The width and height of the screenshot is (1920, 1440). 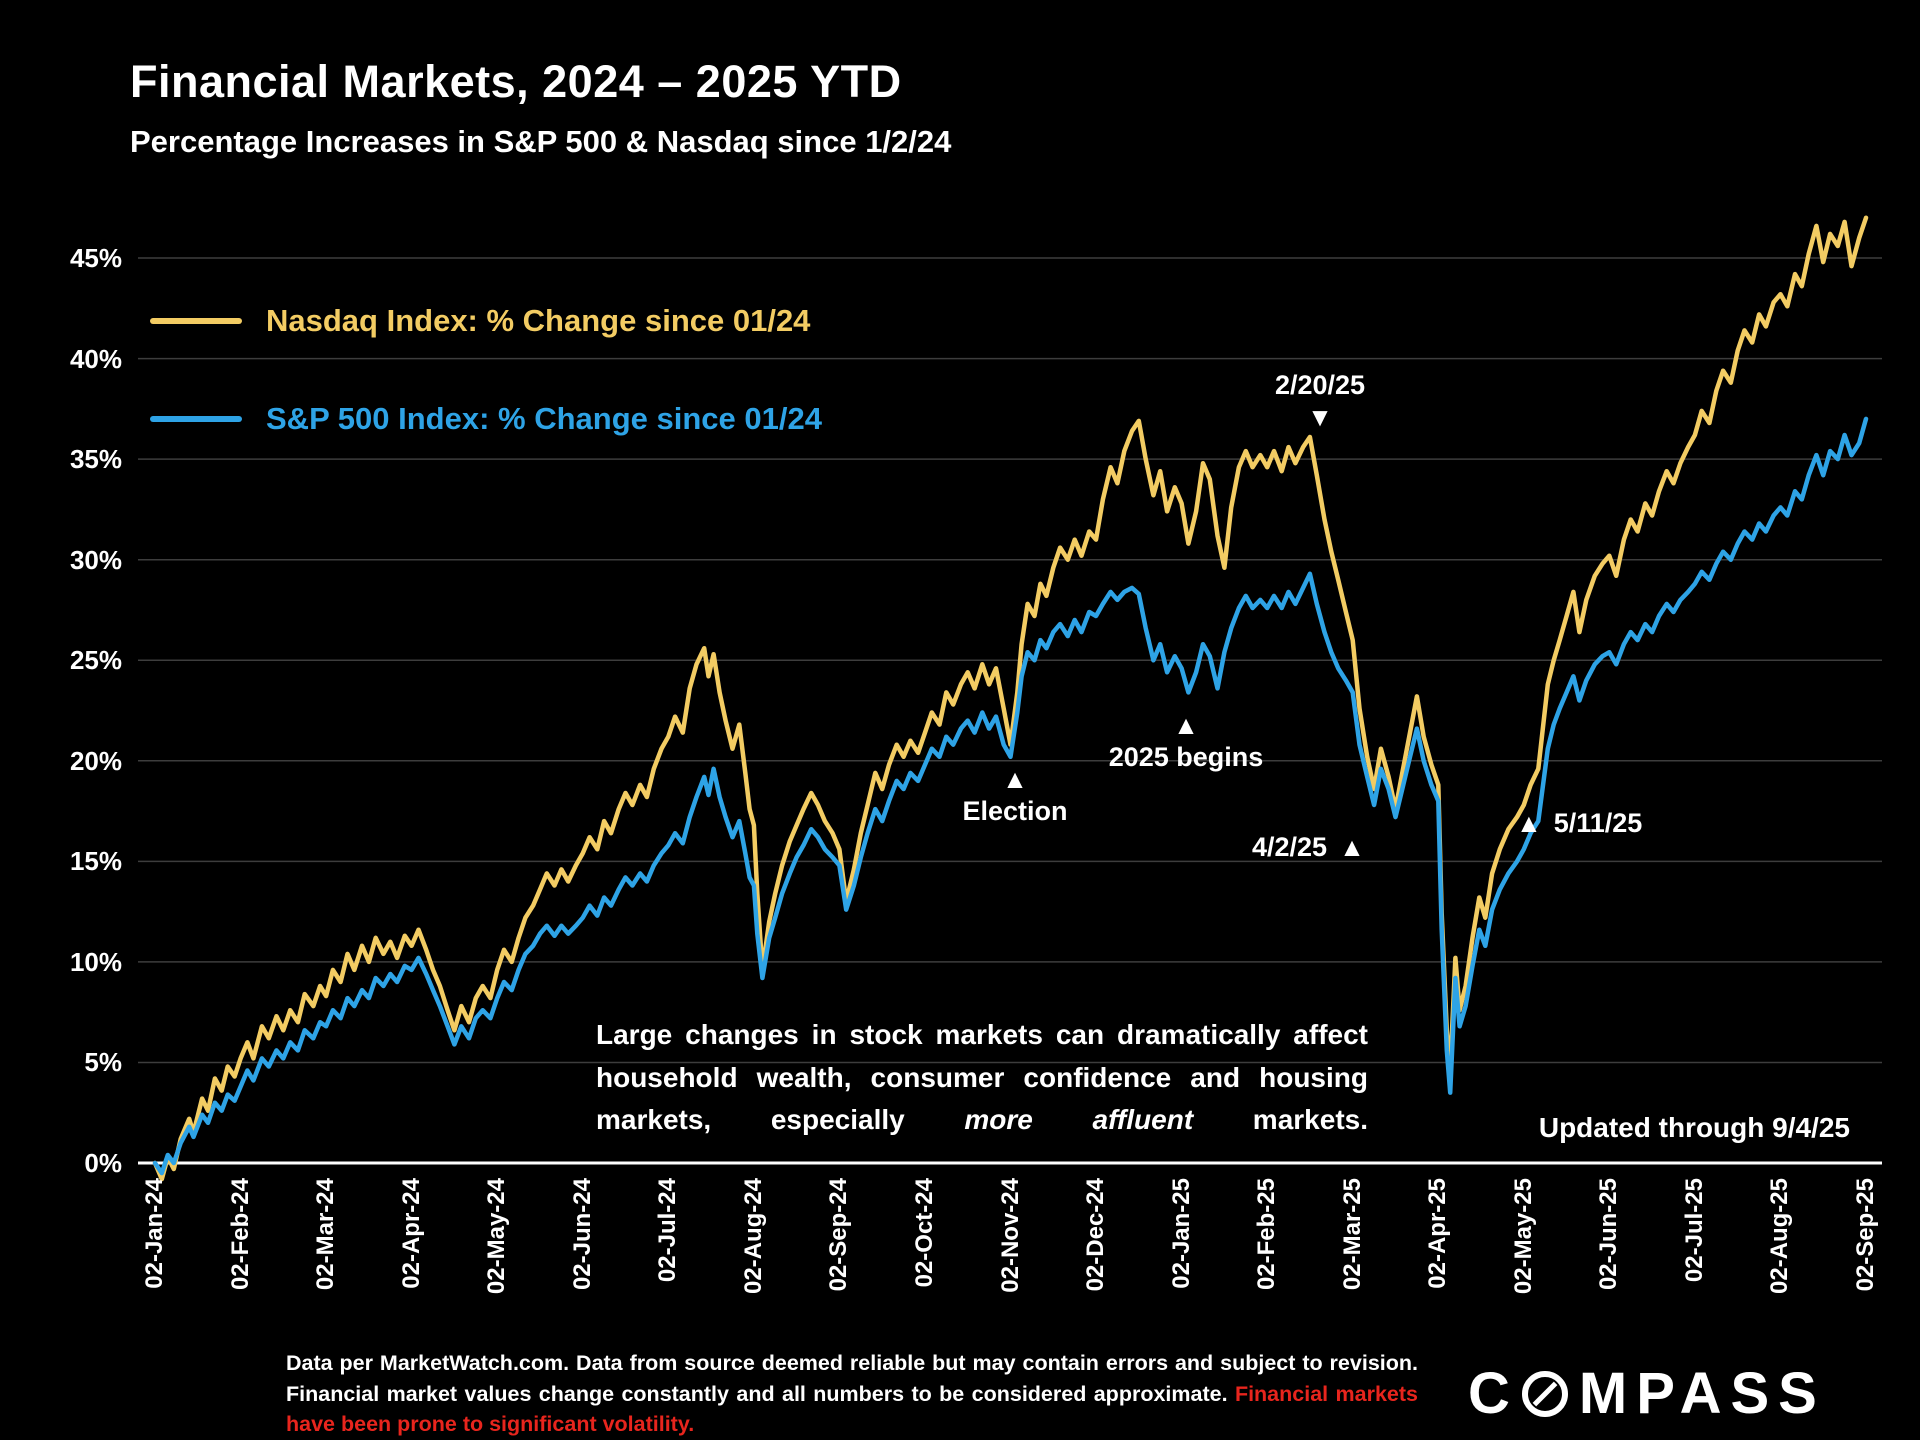 What do you see at coordinates (1320, 417) in the screenshot?
I see `triangle-down-icon: ▼` at bounding box center [1320, 417].